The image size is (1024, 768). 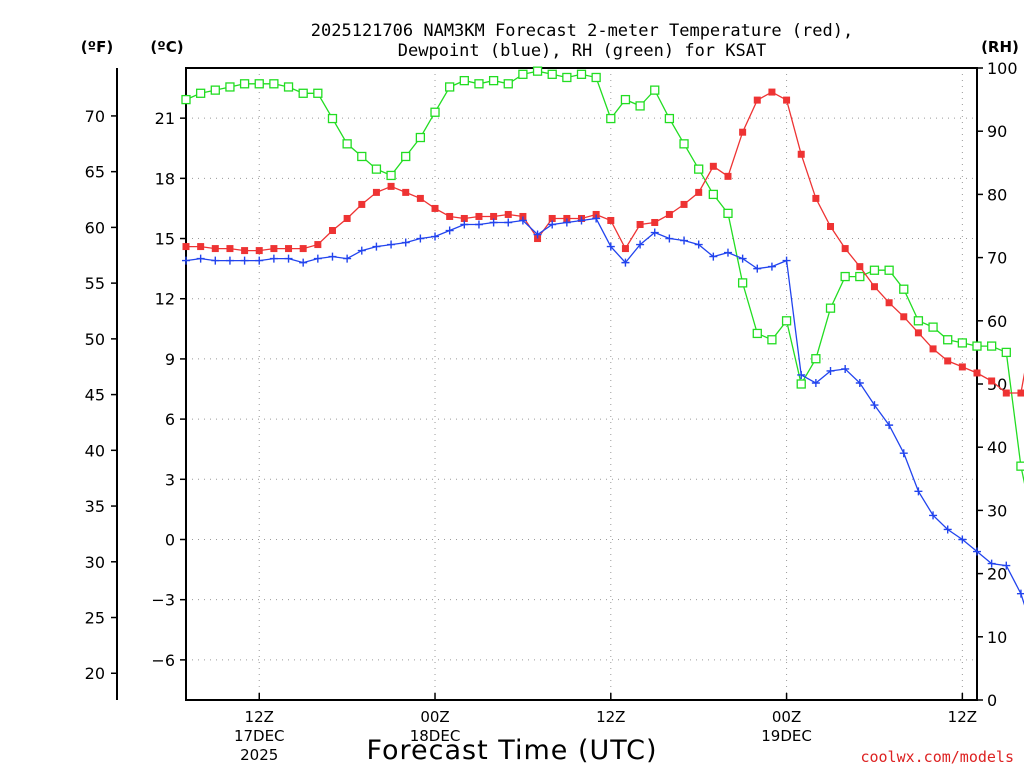 What do you see at coordinates (992, 700) in the screenshot?
I see `rh-tick-label: 0` at bounding box center [992, 700].